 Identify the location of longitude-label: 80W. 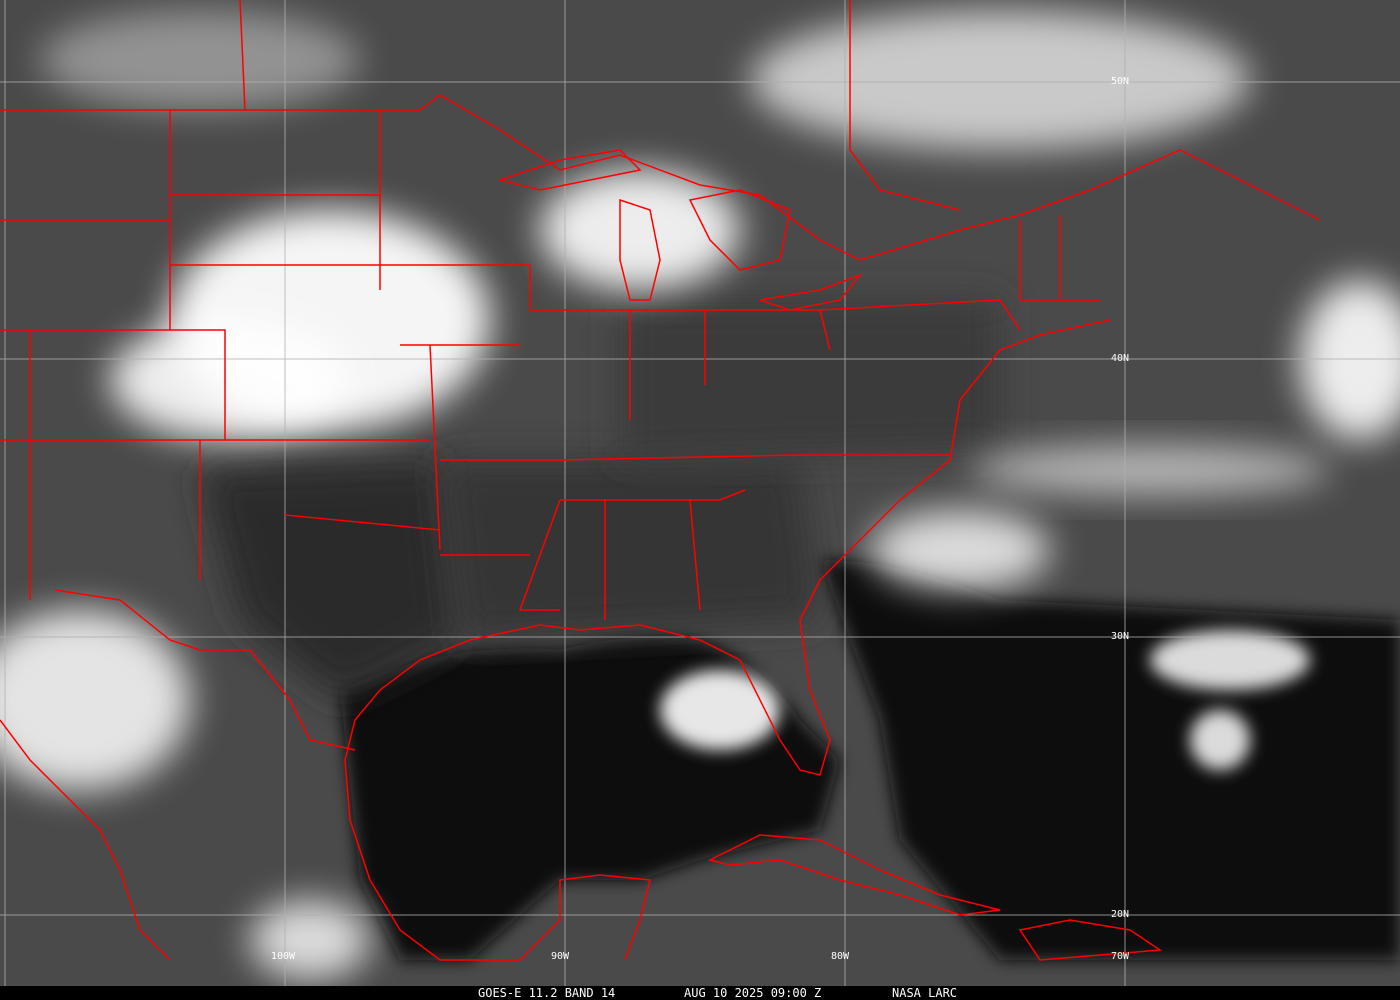
(840, 956).